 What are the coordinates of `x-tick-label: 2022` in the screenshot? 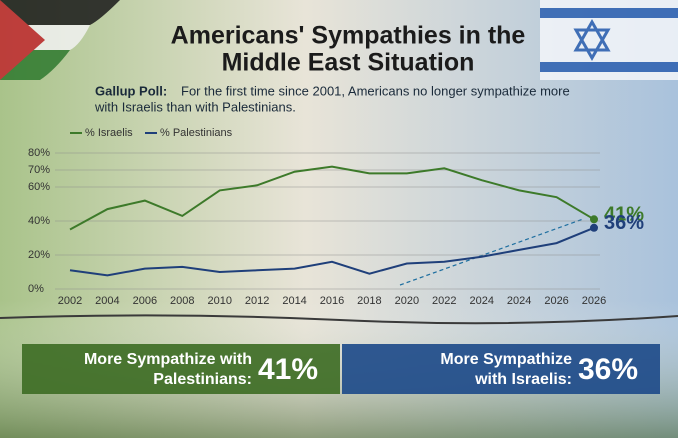 It's located at (444, 301).